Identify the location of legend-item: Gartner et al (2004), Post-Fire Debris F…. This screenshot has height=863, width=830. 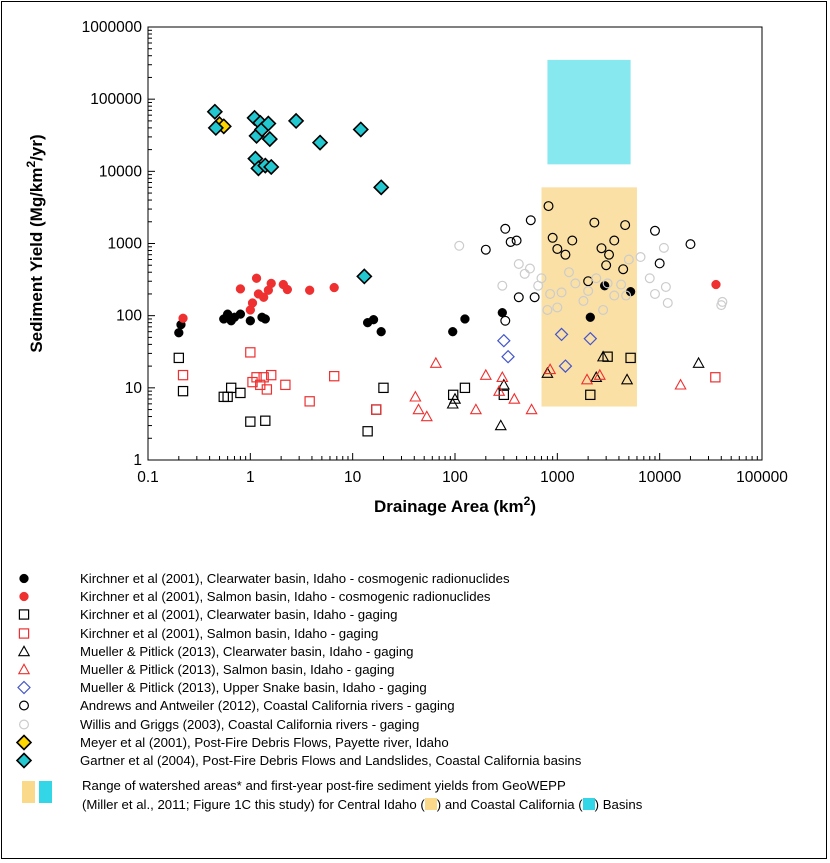
(297, 760).